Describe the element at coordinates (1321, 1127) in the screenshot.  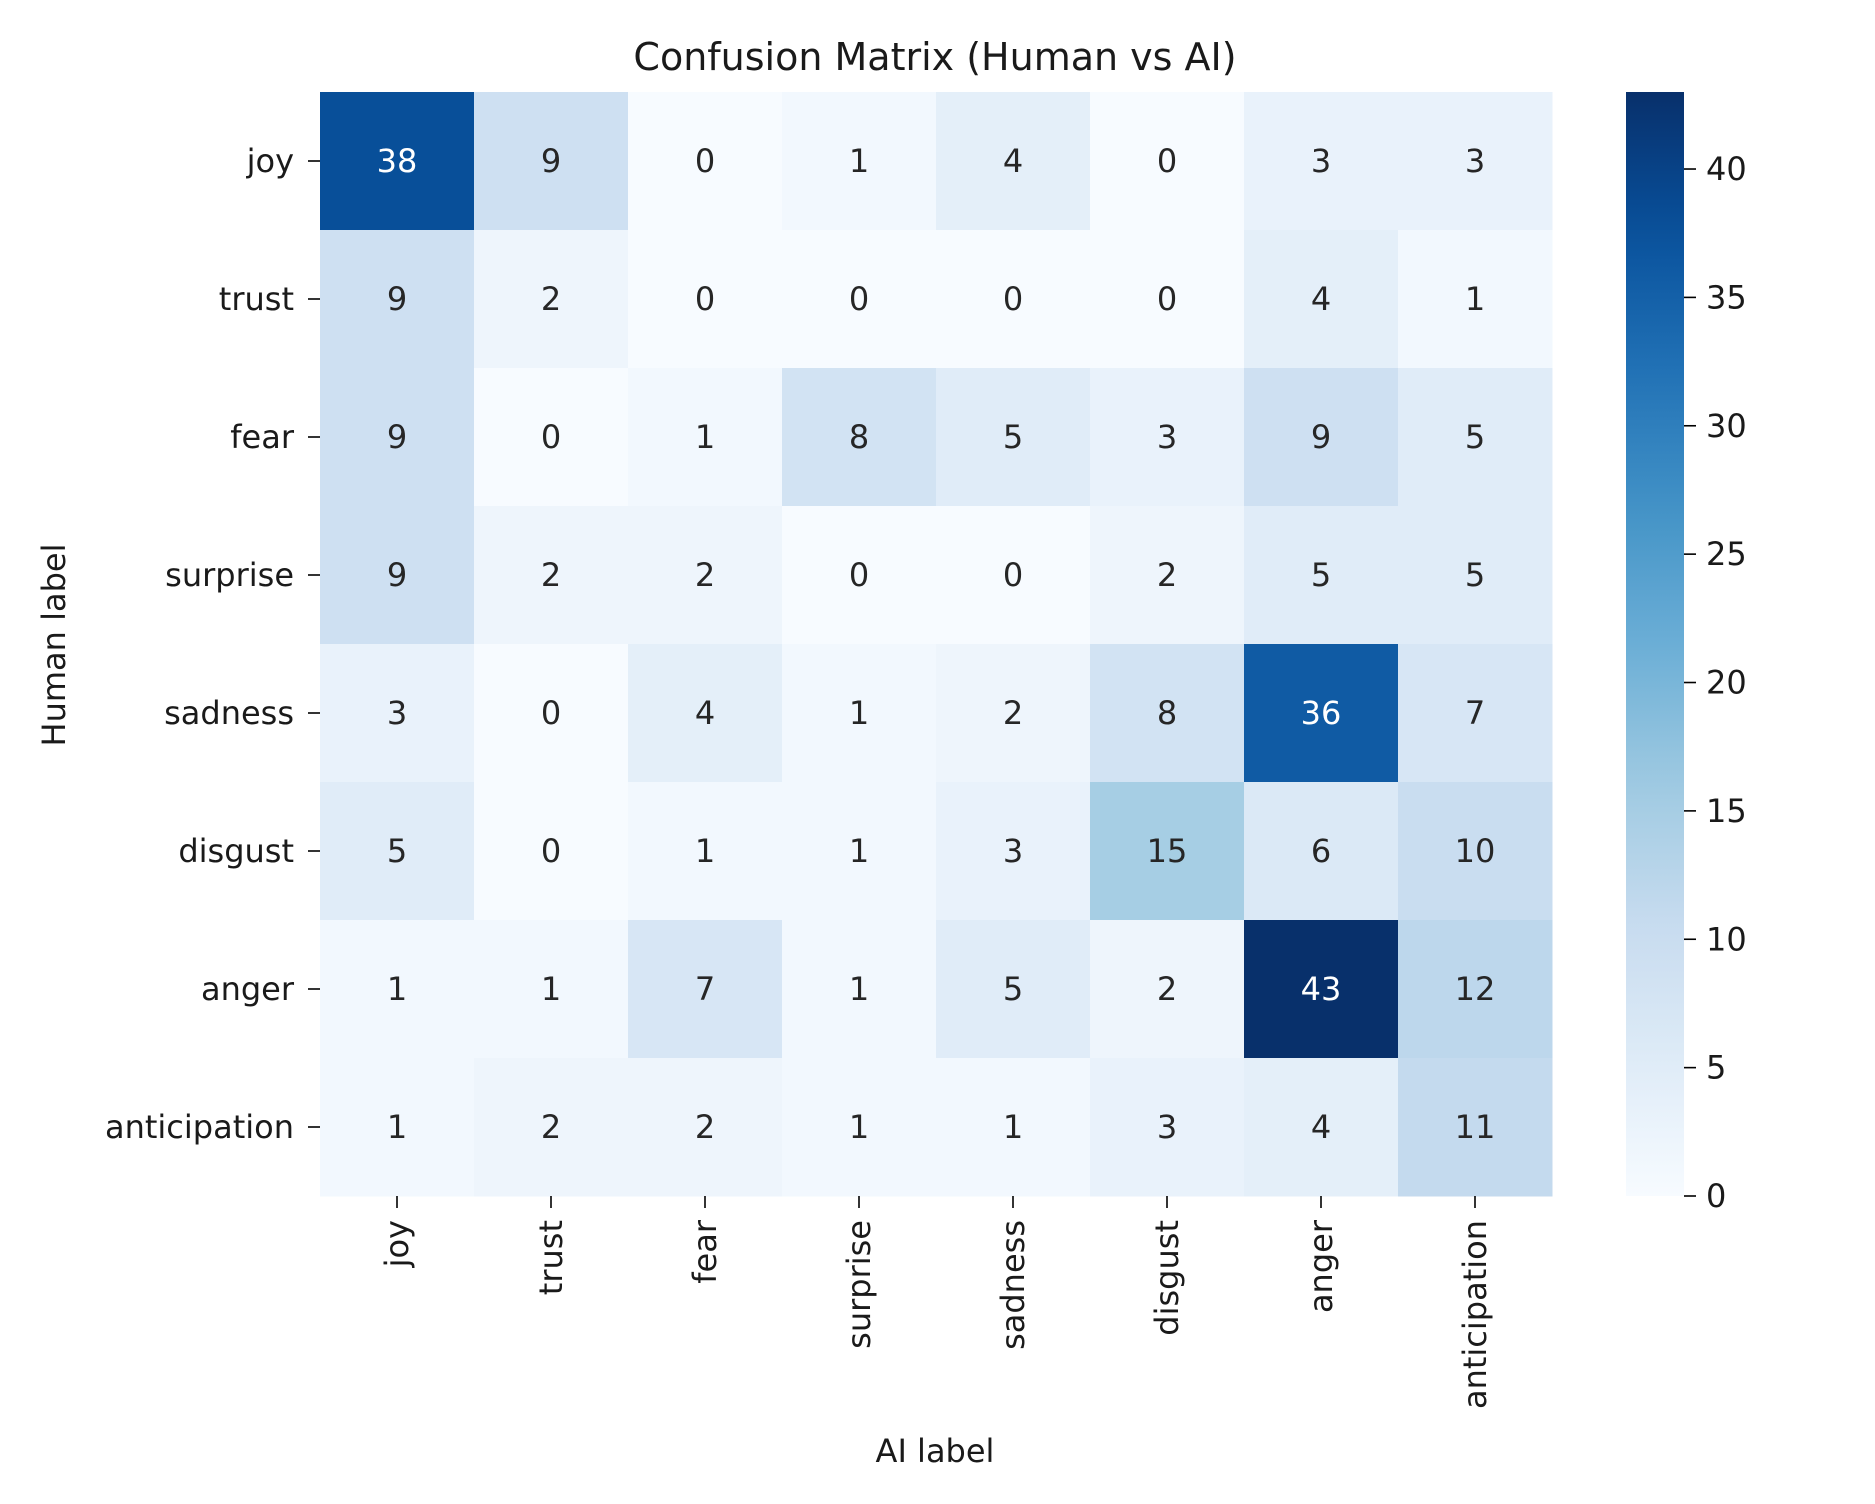
I see `heatmap-cell-anticipation-anger` at that location.